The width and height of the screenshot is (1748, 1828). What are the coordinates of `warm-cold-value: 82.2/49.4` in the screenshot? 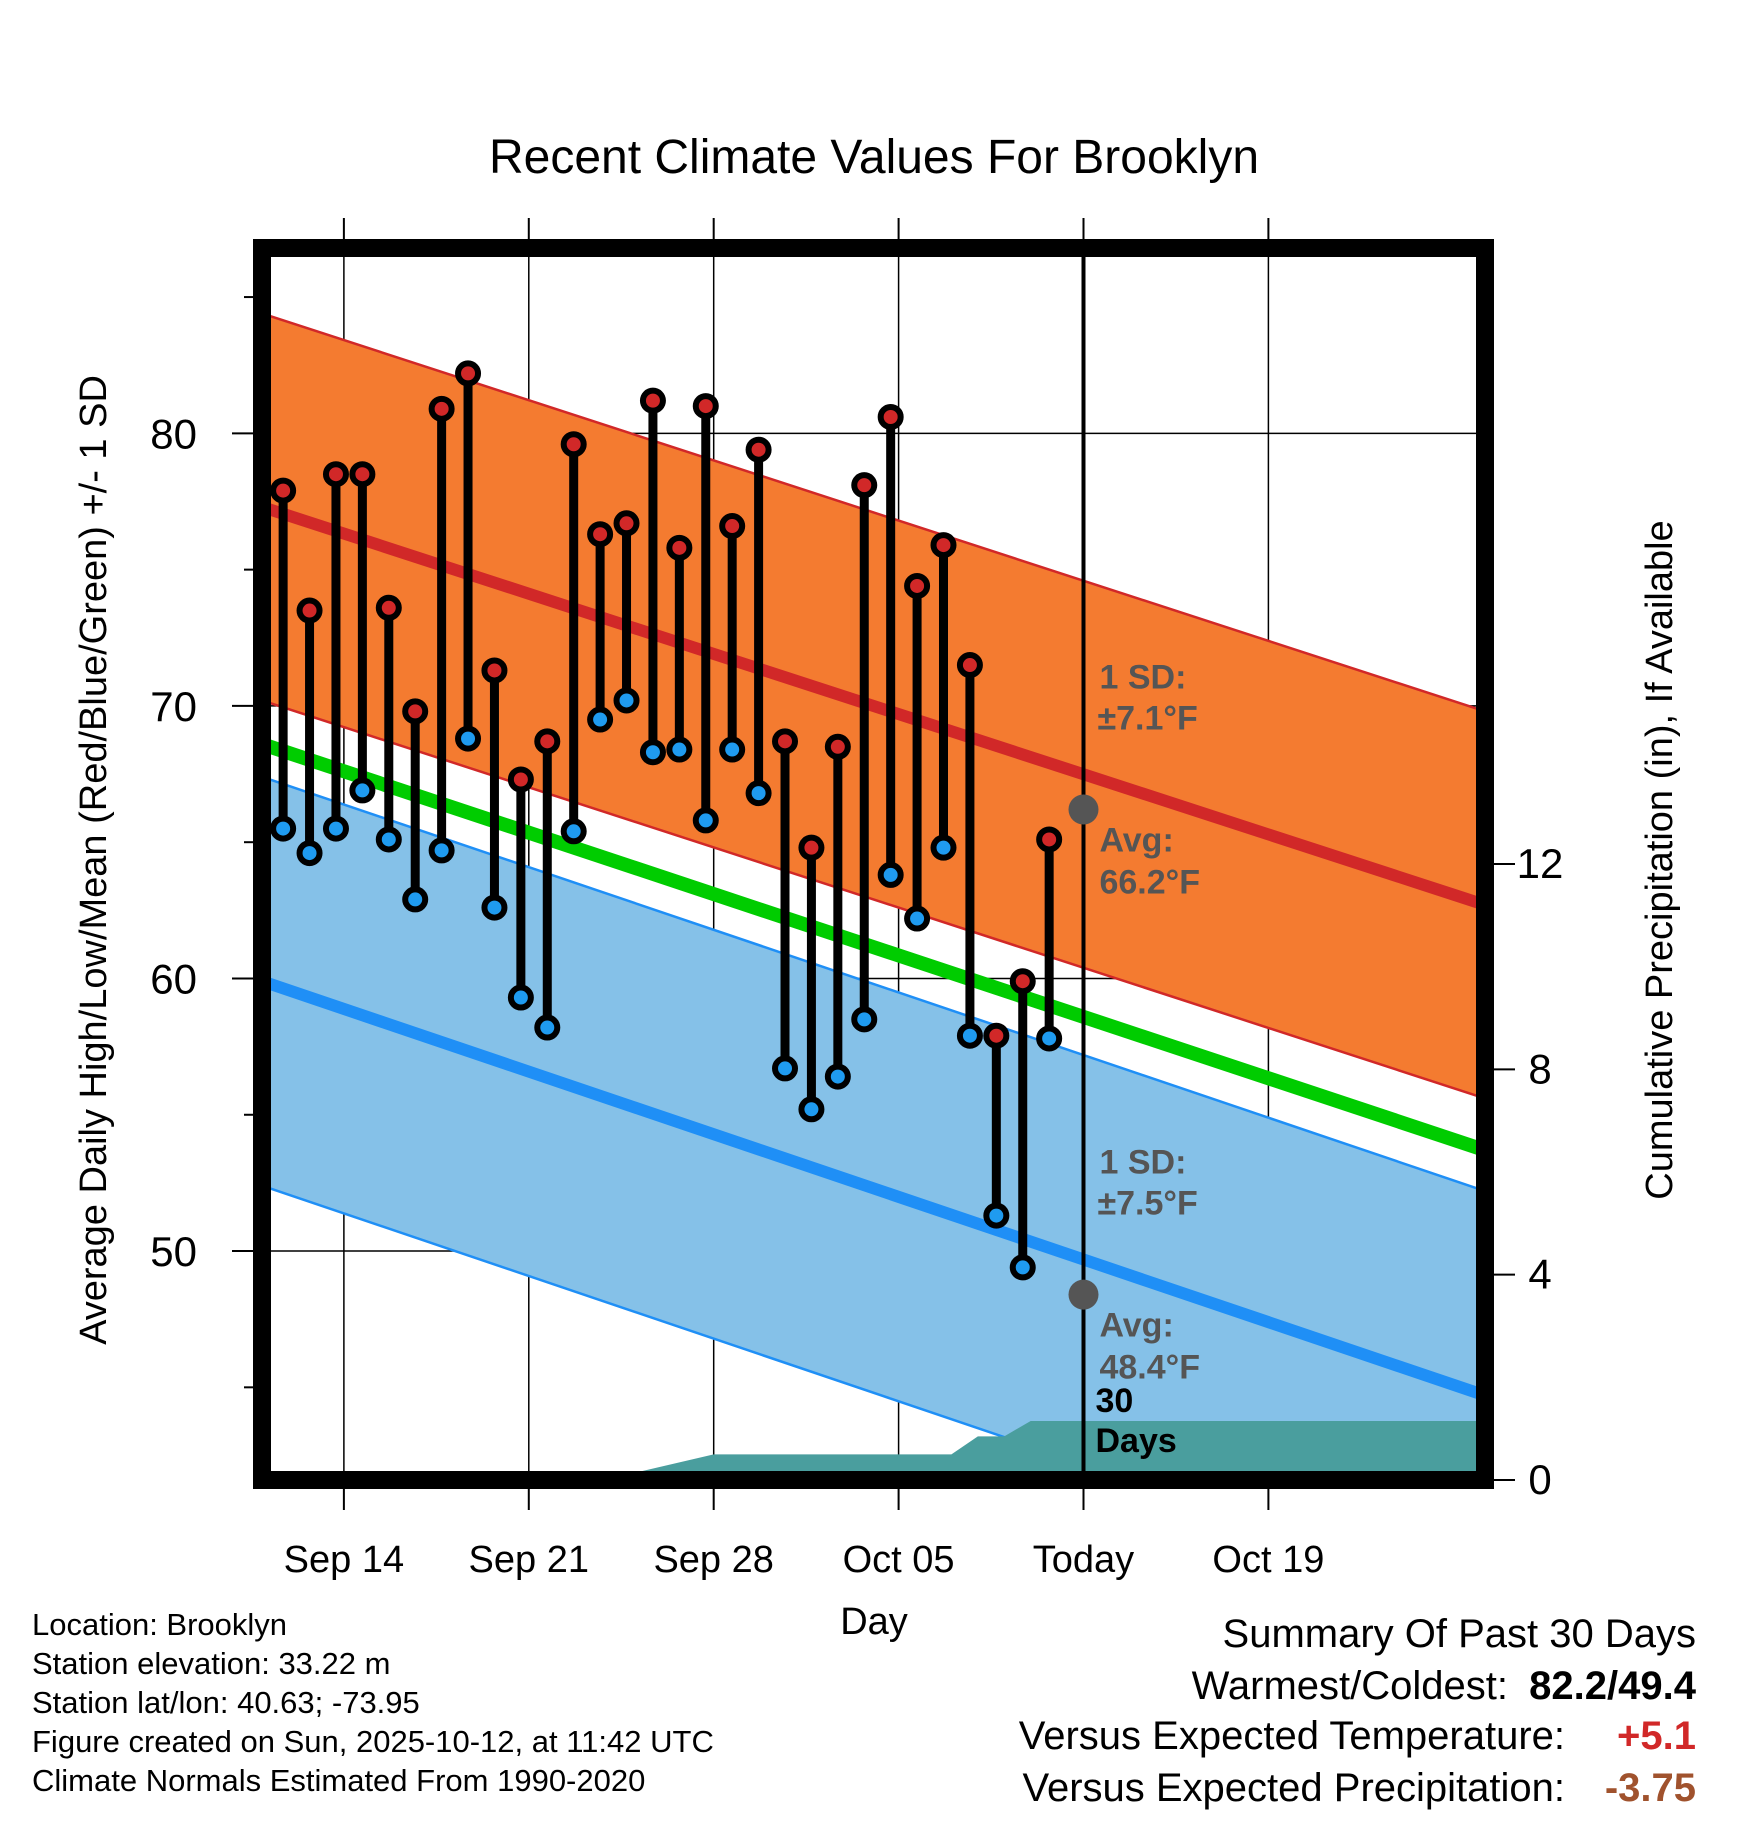 It's located at (1612, 1686).